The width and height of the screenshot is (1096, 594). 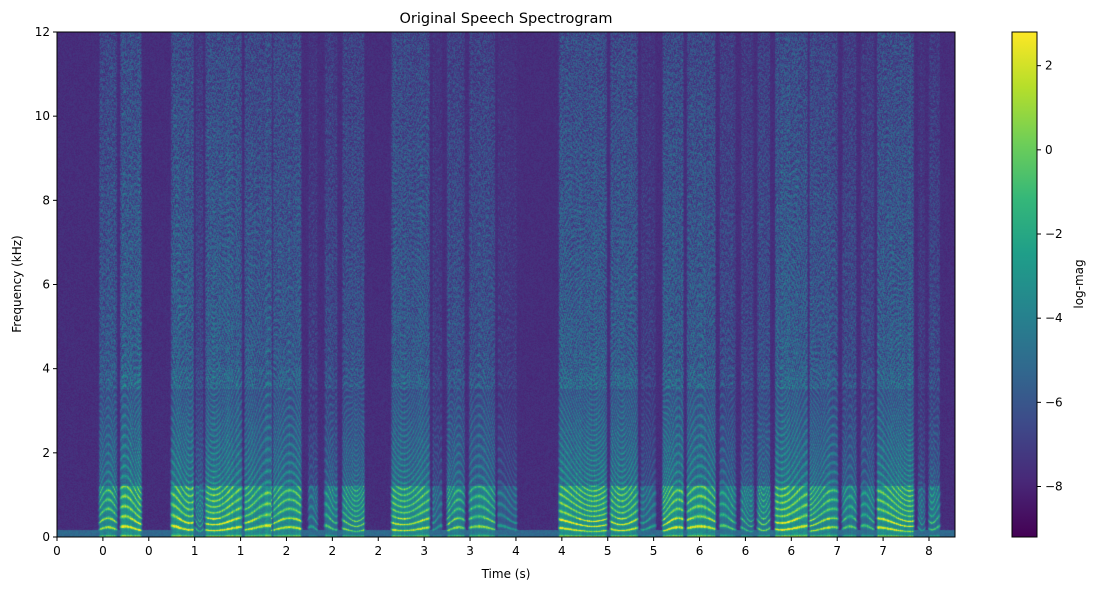 I want to click on colorbar-tick-label: 0, so click(x=1049, y=150).